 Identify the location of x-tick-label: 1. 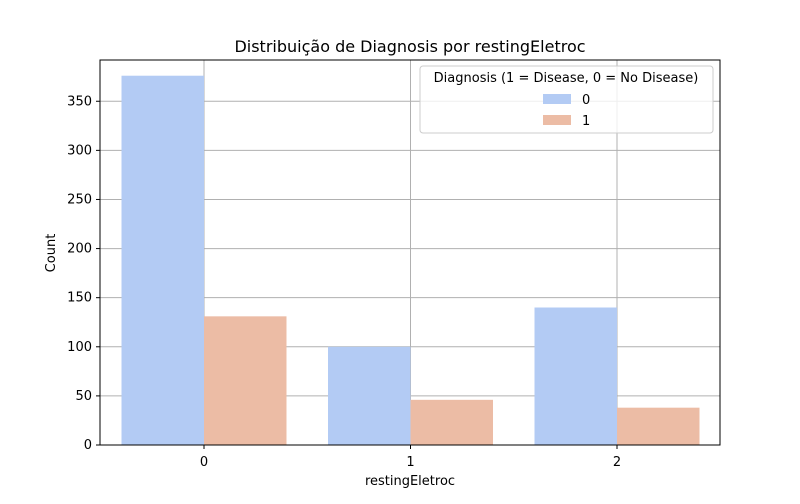
(410, 462).